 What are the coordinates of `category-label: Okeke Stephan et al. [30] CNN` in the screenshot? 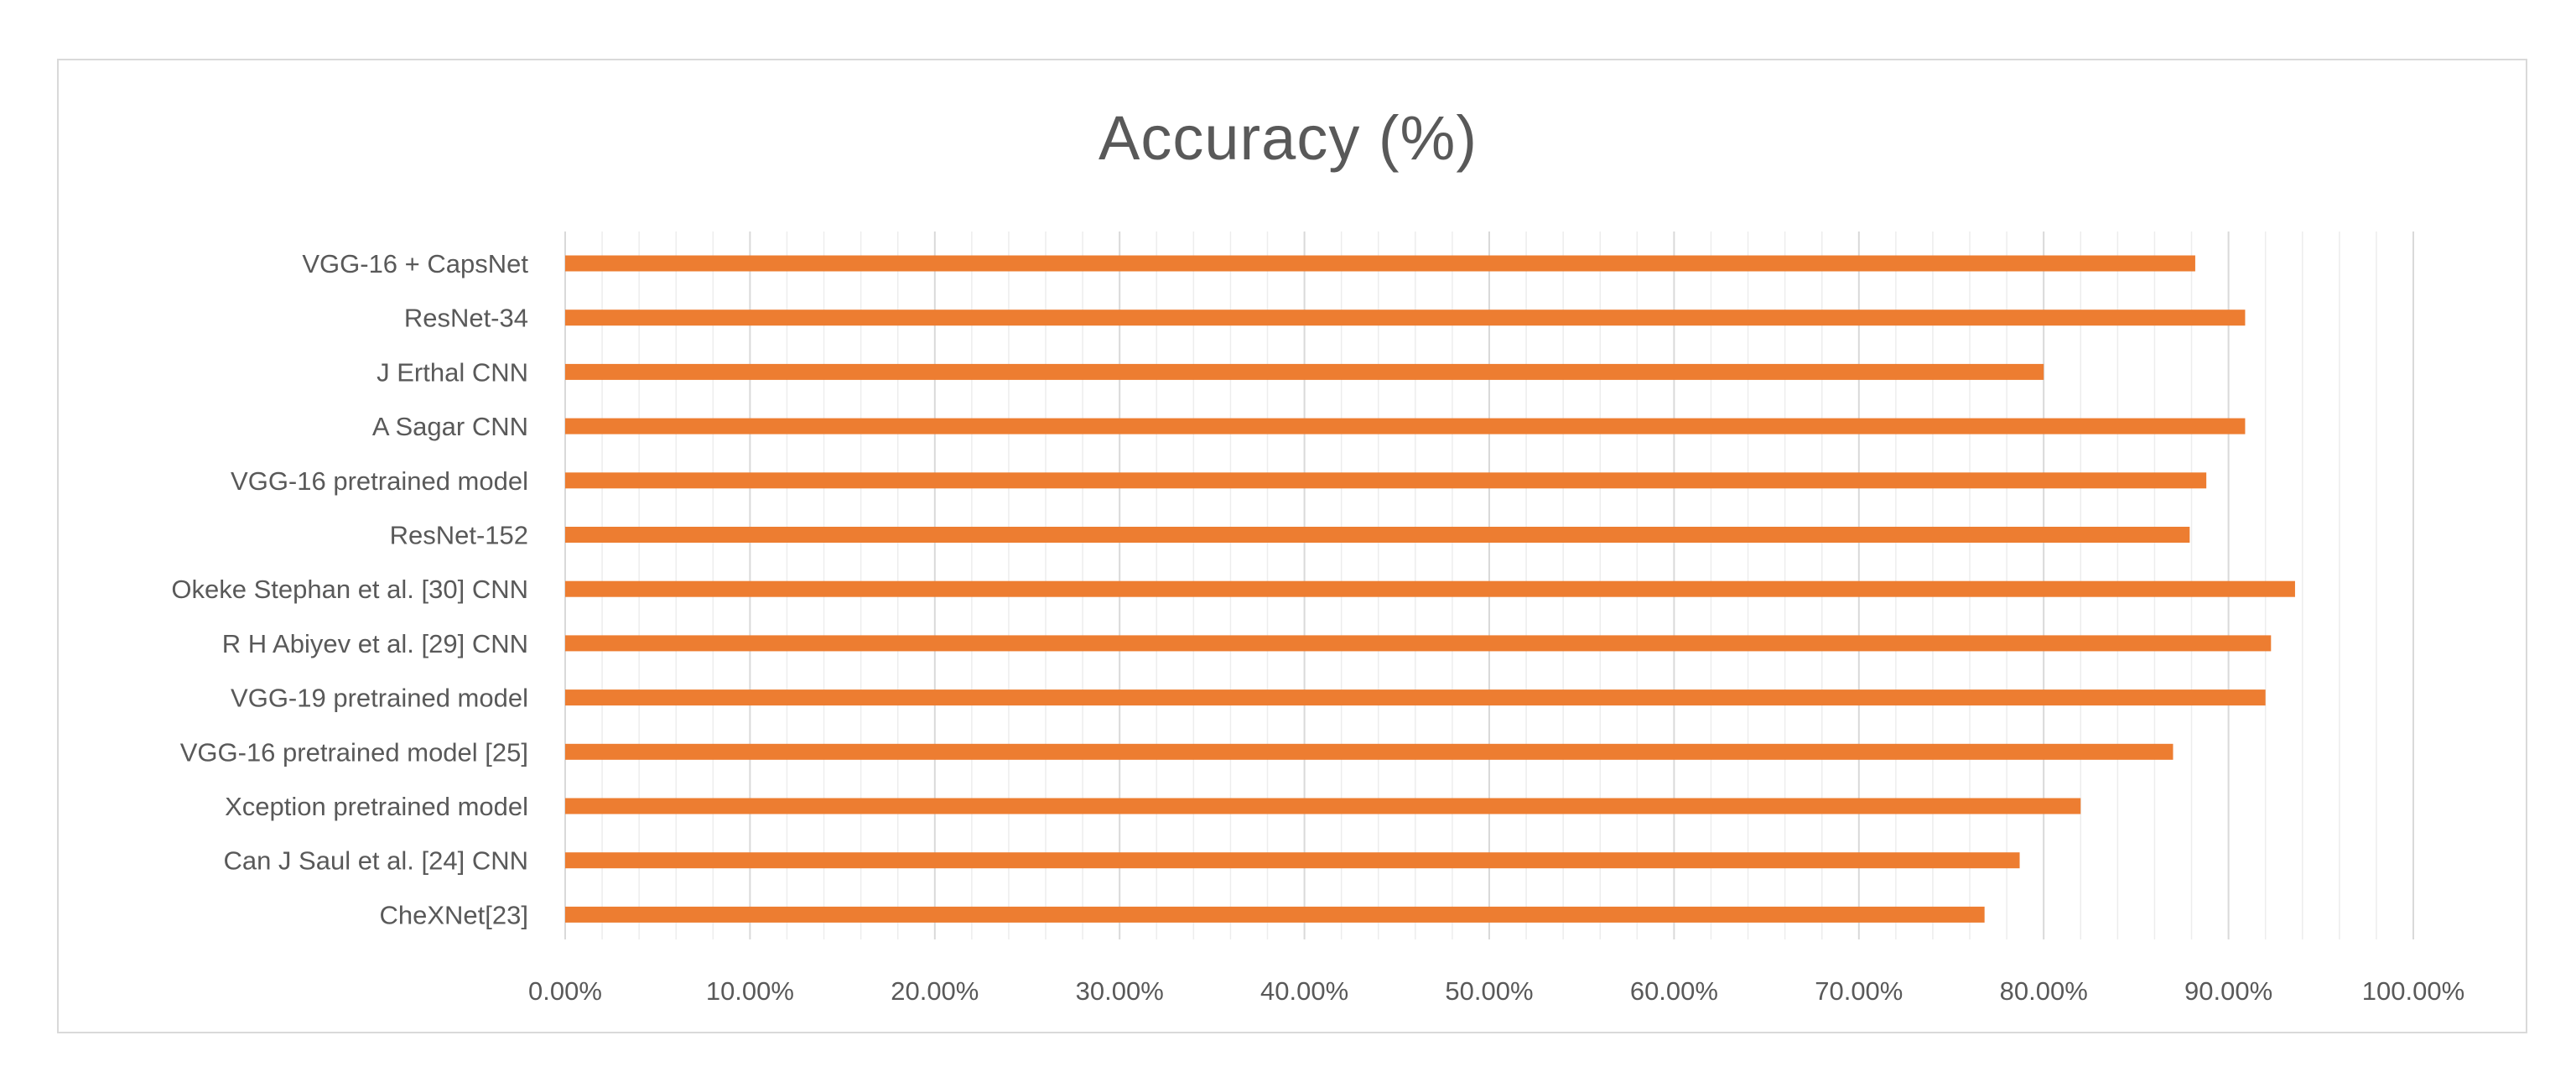 It's located at (349, 589).